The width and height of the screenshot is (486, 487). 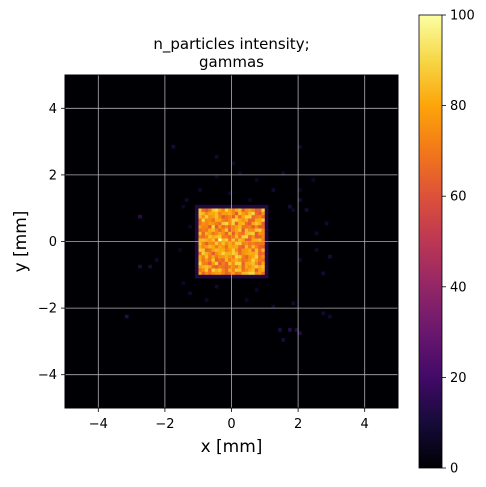 What do you see at coordinates (231, 424) in the screenshot?
I see `x-tick-label: 0` at bounding box center [231, 424].